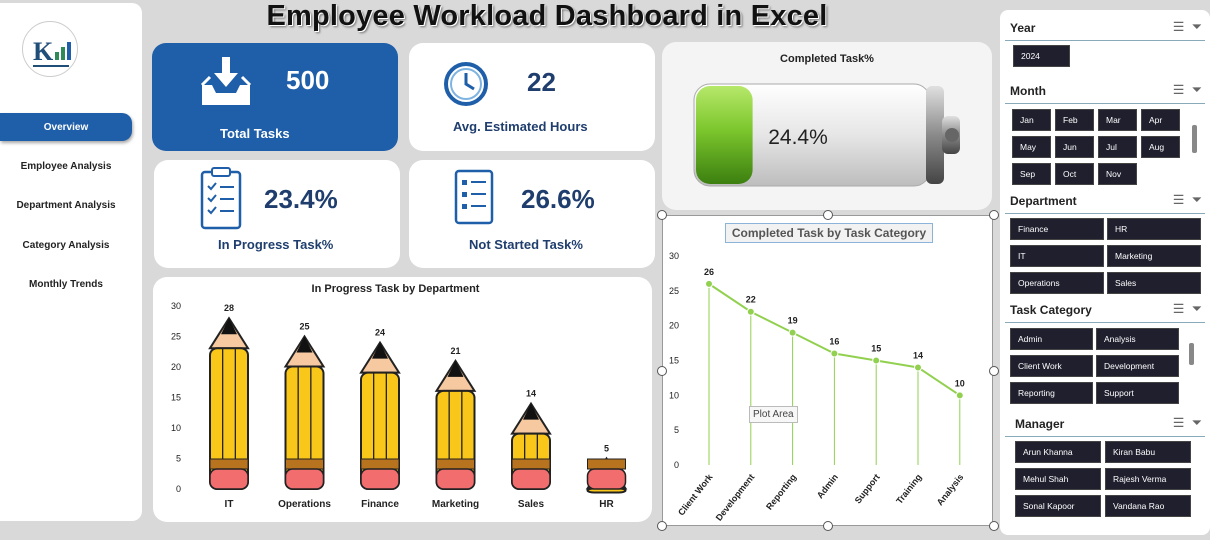  What do you see at coordinates (66, 245) in the screenshot?
I see `nav-category-analysis: Category Analysis` at bounding box center [66, 245].